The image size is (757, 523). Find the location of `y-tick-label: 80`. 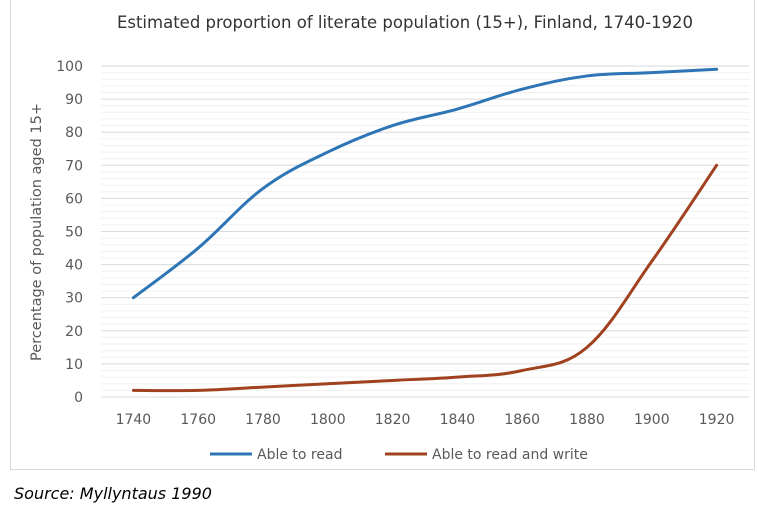

y-tick-label: 80 is located at coordinates (74, 133).